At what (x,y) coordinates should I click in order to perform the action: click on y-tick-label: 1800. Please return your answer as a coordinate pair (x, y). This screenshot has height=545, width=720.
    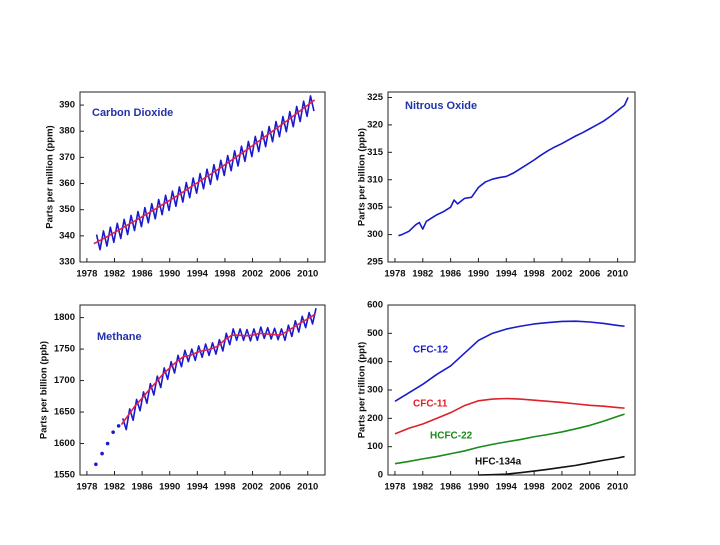
    Looking at the image, I should click on (64, 317).